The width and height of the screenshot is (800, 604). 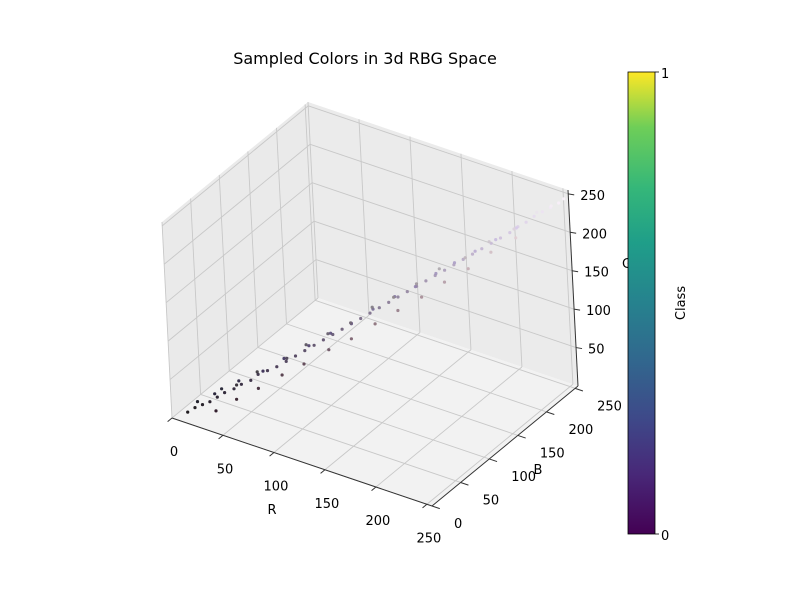 I want to click on x-axis-label: R, so click(x=271, y=510).